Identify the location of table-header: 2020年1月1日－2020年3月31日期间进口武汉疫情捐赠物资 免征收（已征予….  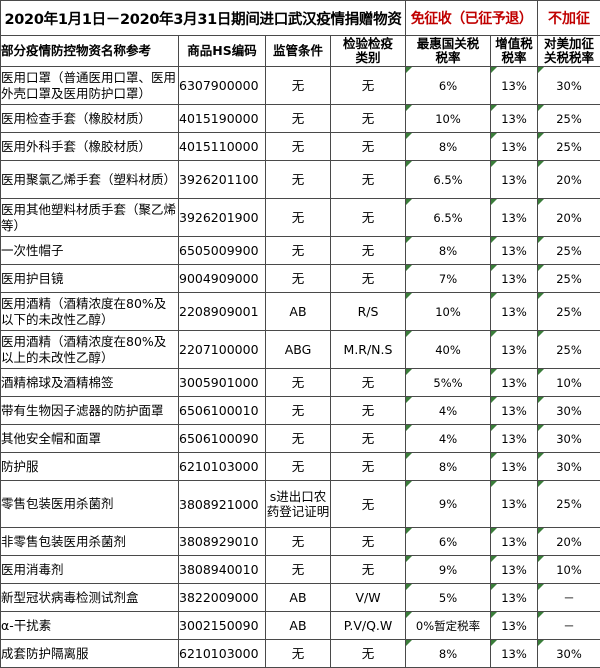
(300, 34).